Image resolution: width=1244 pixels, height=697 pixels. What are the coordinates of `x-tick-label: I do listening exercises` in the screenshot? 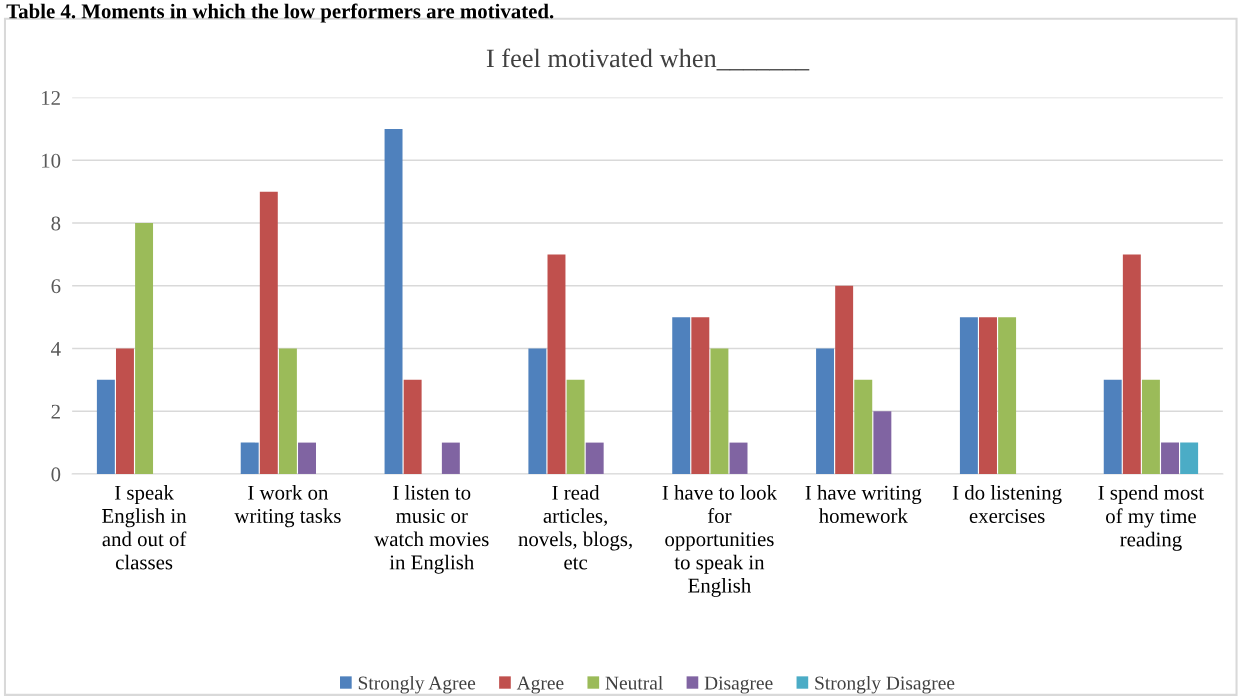 It's located at (1007, 504).